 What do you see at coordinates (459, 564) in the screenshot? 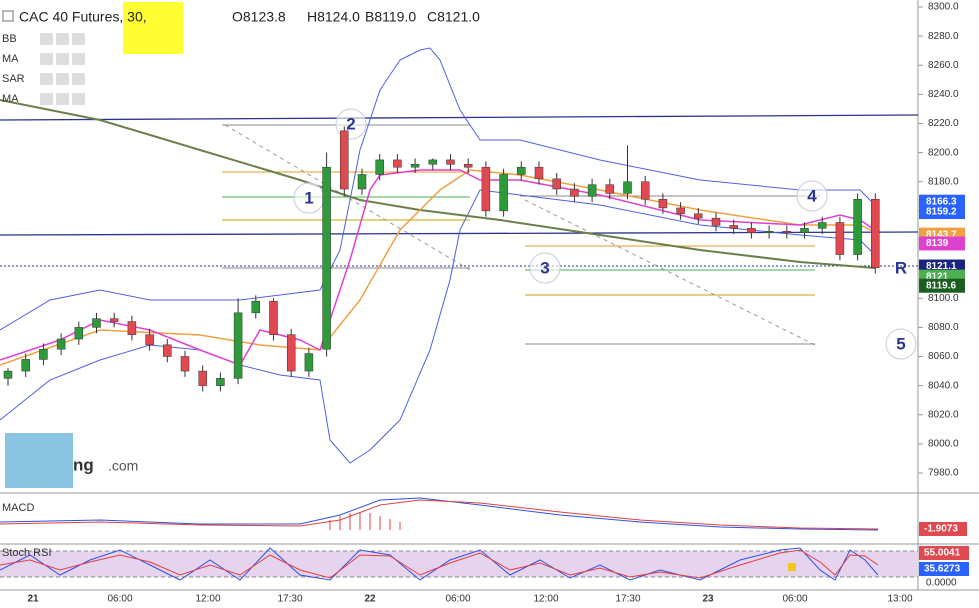
I see `stoch-band` at bounding box center [459, 564].